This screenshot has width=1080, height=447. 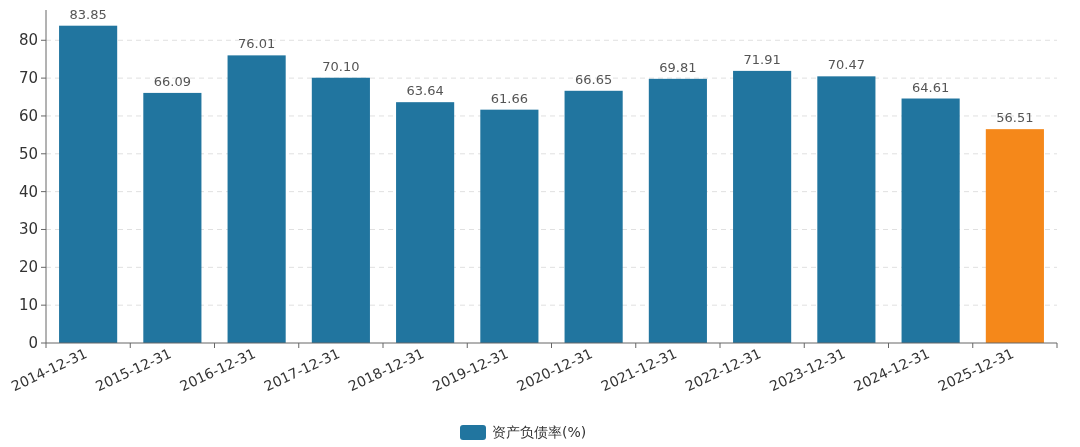 What do you see at coordinates (28, 229) in the screenshot?
I see `y-tick-label: 30` at bounding box center [28, 229].